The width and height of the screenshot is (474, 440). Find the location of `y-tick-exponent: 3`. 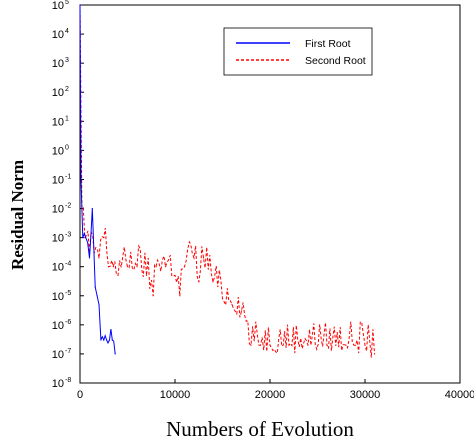

y-tick-exponent: 3 is located at coordinates (67, 60).